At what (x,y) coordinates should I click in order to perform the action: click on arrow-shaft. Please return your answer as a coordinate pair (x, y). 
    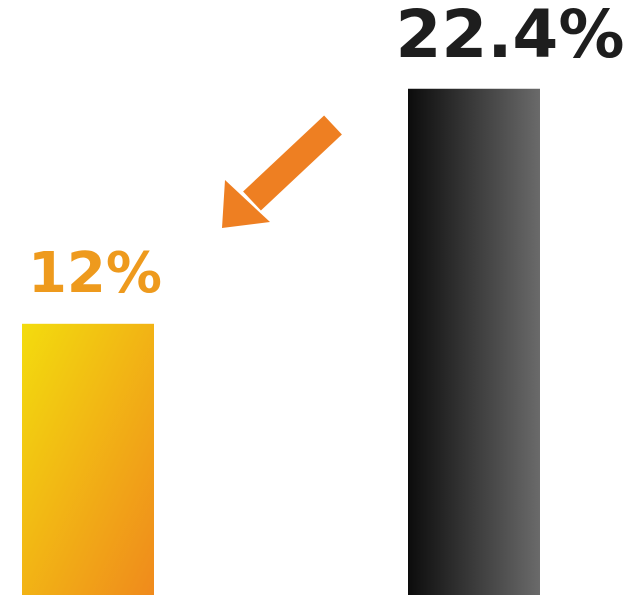
    Looking at the image, I should click on (292, 163).